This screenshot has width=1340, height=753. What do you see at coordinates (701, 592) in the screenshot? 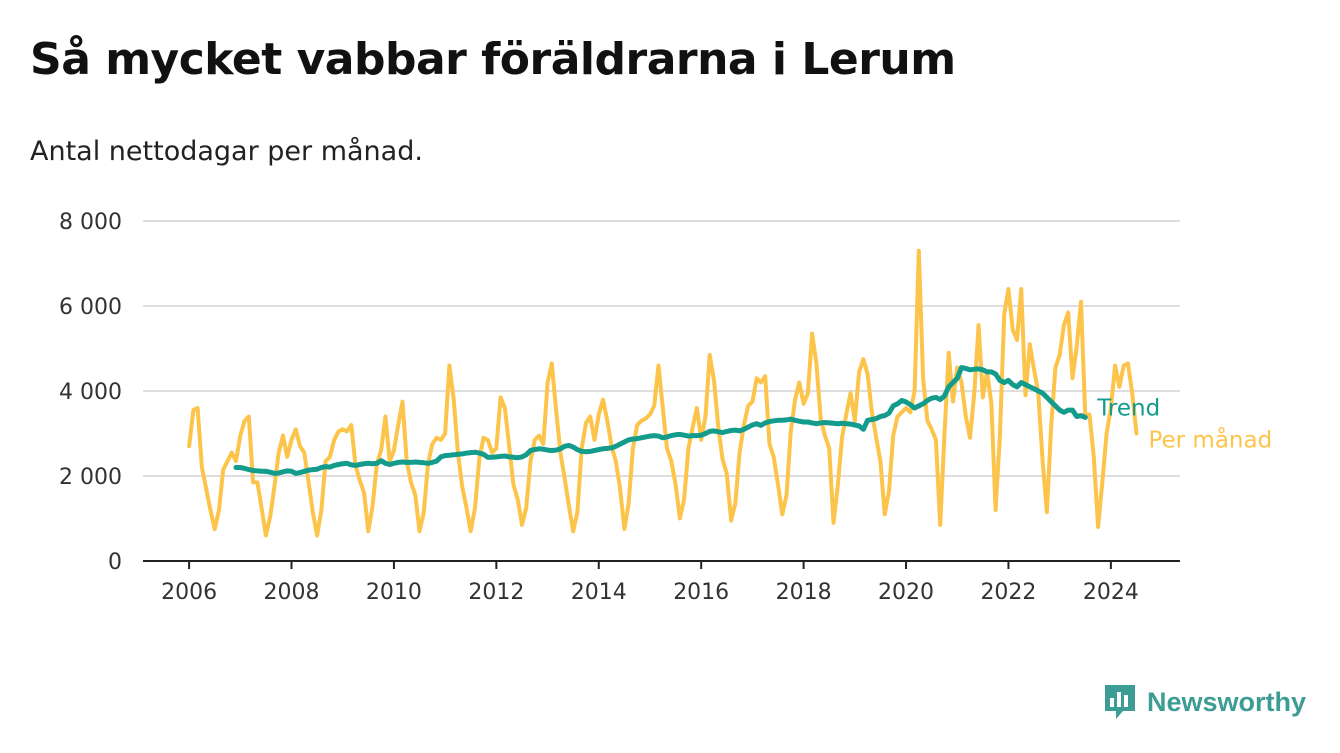
I see `x-tick-label: 2016` at bounding box center [701, 592].